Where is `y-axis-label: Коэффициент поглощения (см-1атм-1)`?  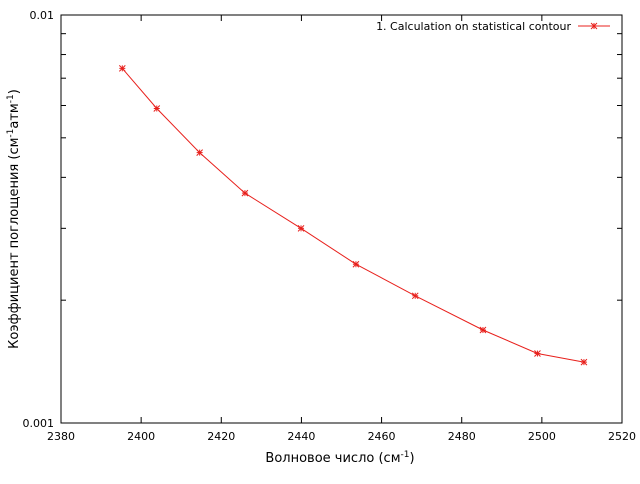 y-axis-label: Коэффициент поглощения (см-1атм-1) is located at coordinates (14, 219).